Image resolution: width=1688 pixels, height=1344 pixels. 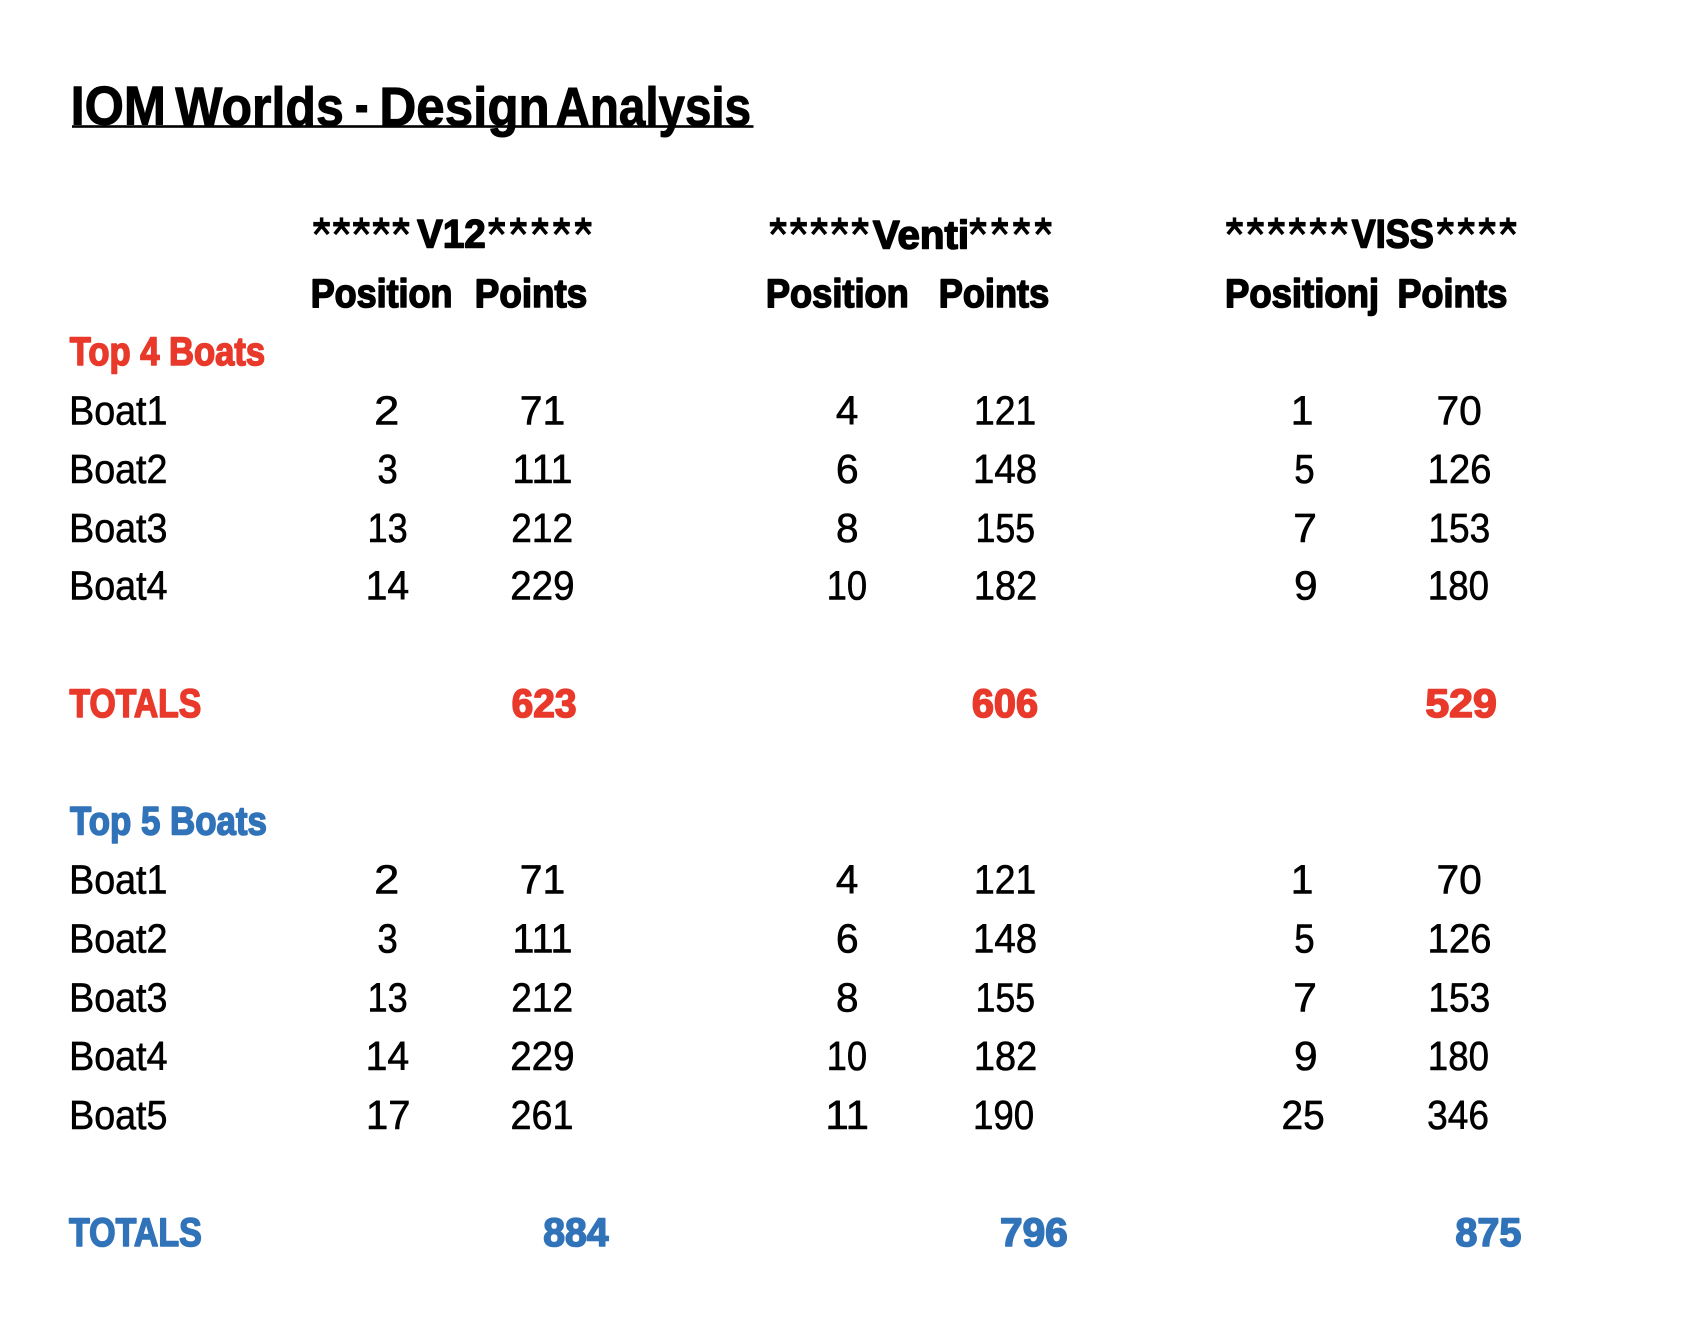 What do you see at coordinates (118, 1116) in the screenshot?
I see `svg-text: Boat5` at bounding box center [118, 1116].